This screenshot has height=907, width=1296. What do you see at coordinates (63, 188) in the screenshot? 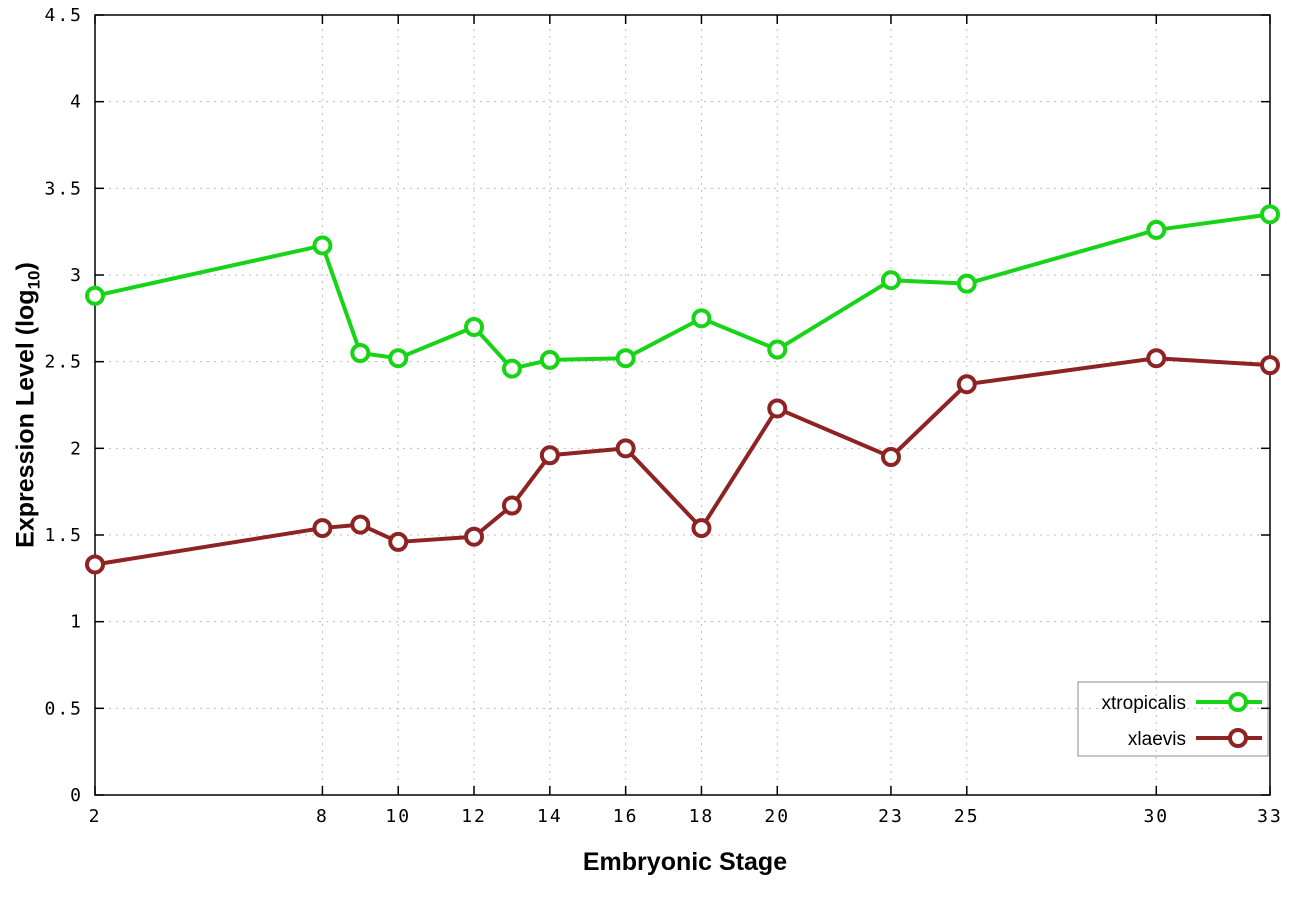
I see `y-tick-label: 3.5` at bounding box center [63, 188].